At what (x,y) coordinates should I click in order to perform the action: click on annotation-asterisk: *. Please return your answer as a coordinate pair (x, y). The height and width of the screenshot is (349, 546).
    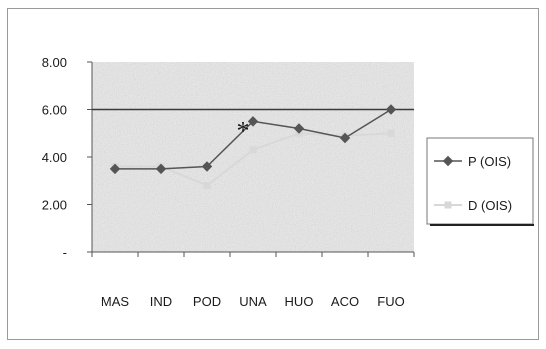
    Looking at the image, I should click on (243, 130).